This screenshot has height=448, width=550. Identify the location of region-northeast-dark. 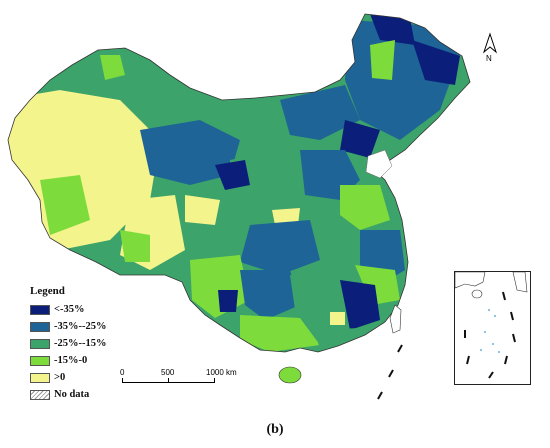
(392, 29).